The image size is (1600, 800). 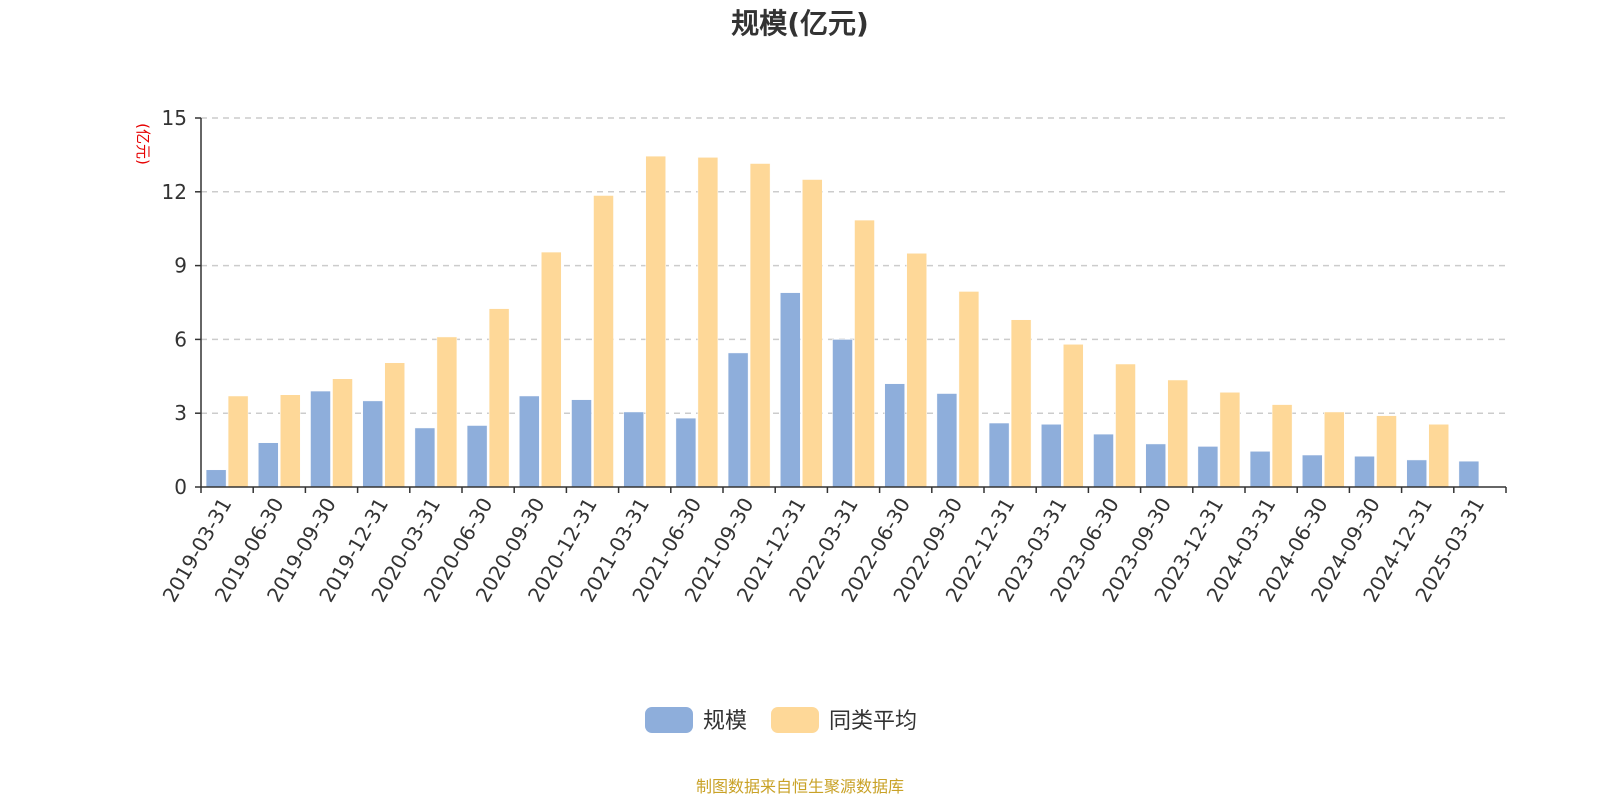 I want to click on y-tick-label: 6, so click(x=180, y=339).